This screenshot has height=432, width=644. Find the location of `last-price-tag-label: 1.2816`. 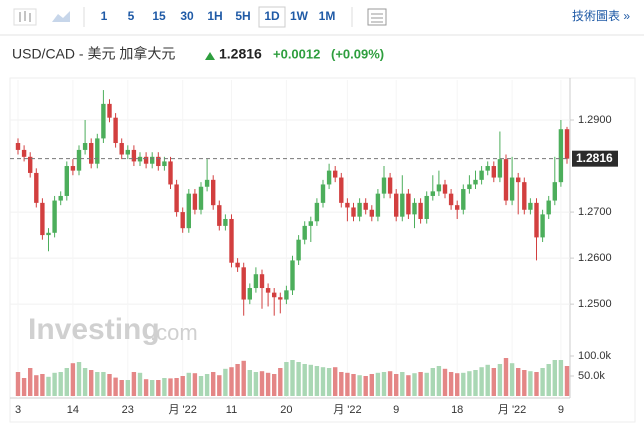

last-price-tag-label: 1.2816 is located at coordinates (594, 158).